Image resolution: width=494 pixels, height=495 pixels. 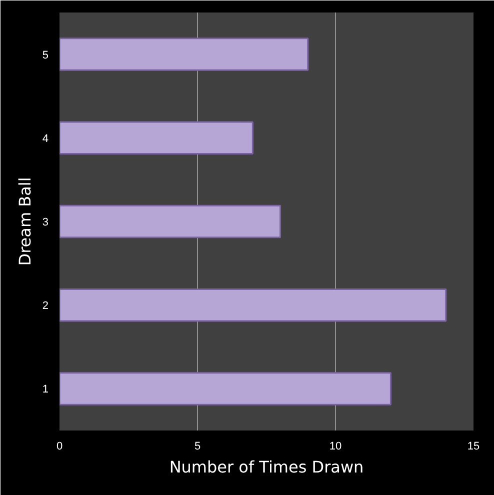 I want to click on y-tick-label: 4, so click(x=45, y=138).